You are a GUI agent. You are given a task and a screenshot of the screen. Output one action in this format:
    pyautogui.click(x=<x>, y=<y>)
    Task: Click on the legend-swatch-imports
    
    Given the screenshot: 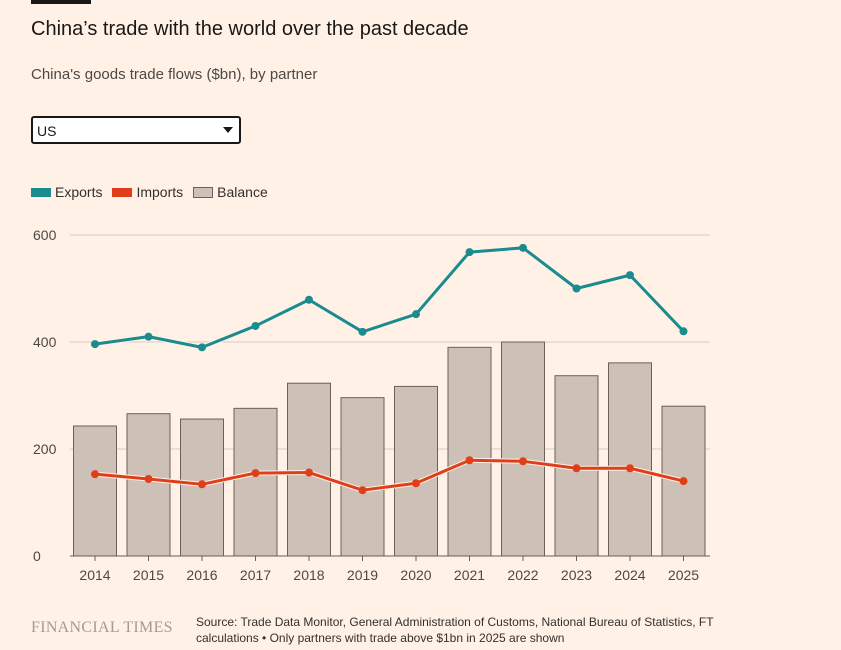 What is the action you would take?
    pyautogui.click(x=122, y=192)
    